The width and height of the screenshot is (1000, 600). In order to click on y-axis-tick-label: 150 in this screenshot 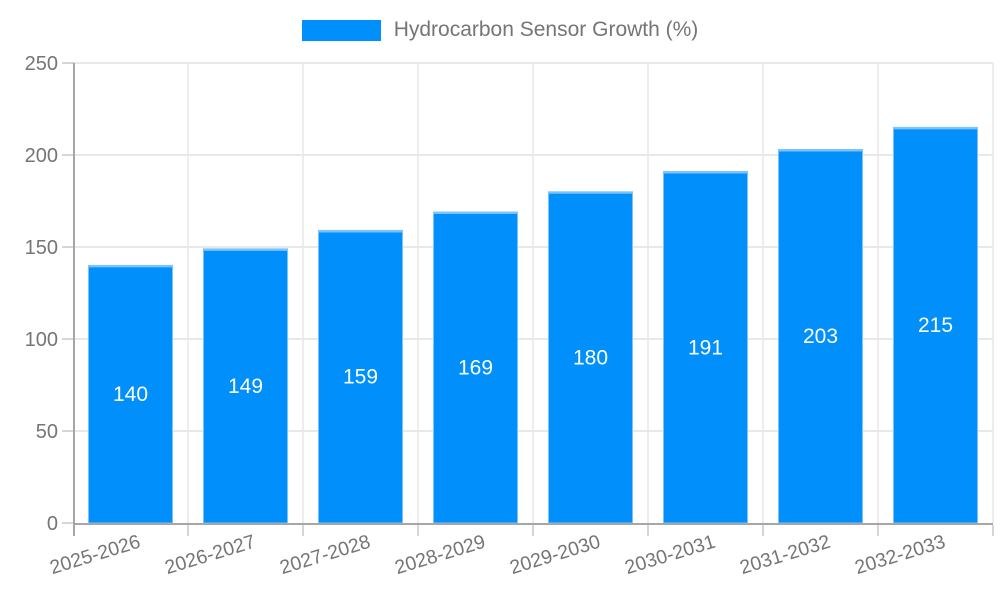, I will do `click(41, 248)`.